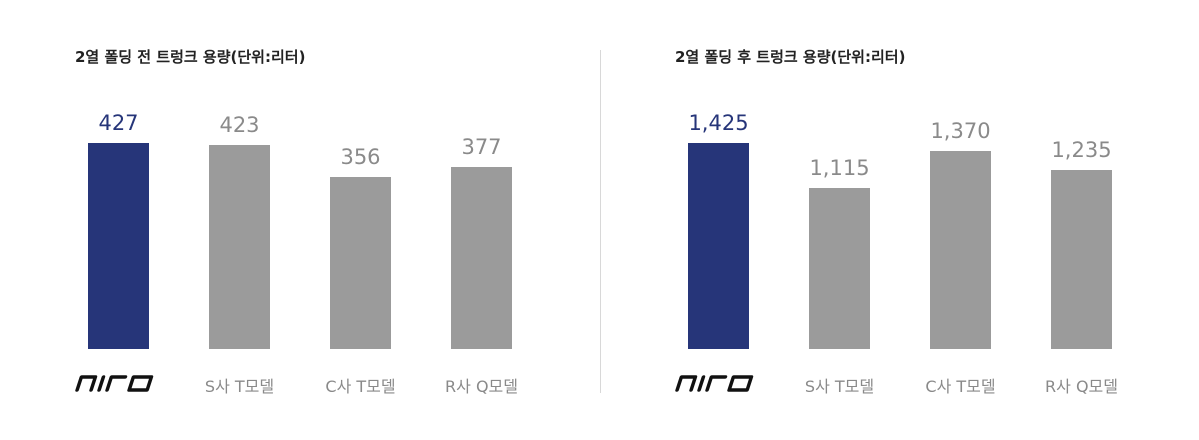  What do you see at coordinates (1081, 150) in the screenshot?
I see `data-label: 1,235` at bounding box center [1081, 150].